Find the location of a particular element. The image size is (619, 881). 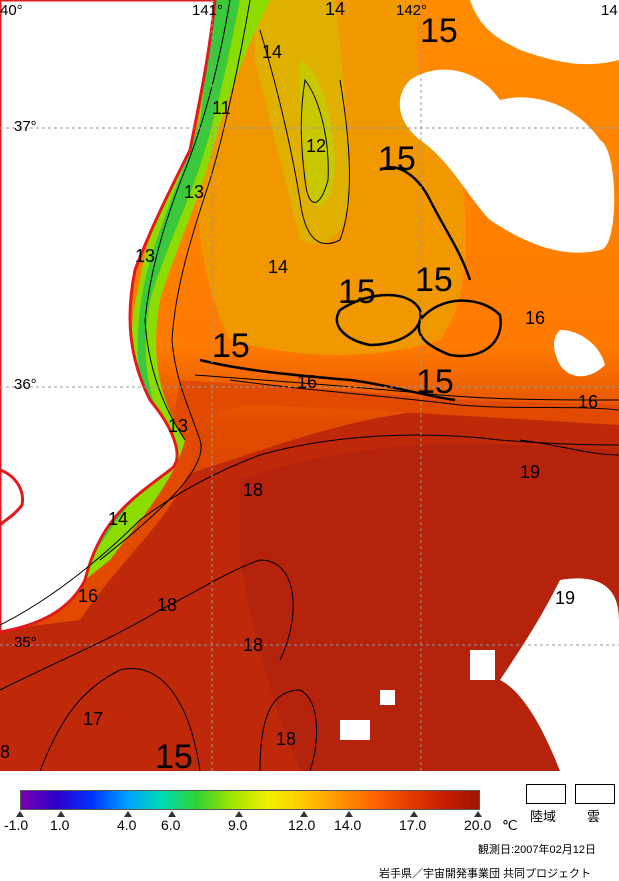

isotherm-label: 12 is located at coordinates (316, 146).